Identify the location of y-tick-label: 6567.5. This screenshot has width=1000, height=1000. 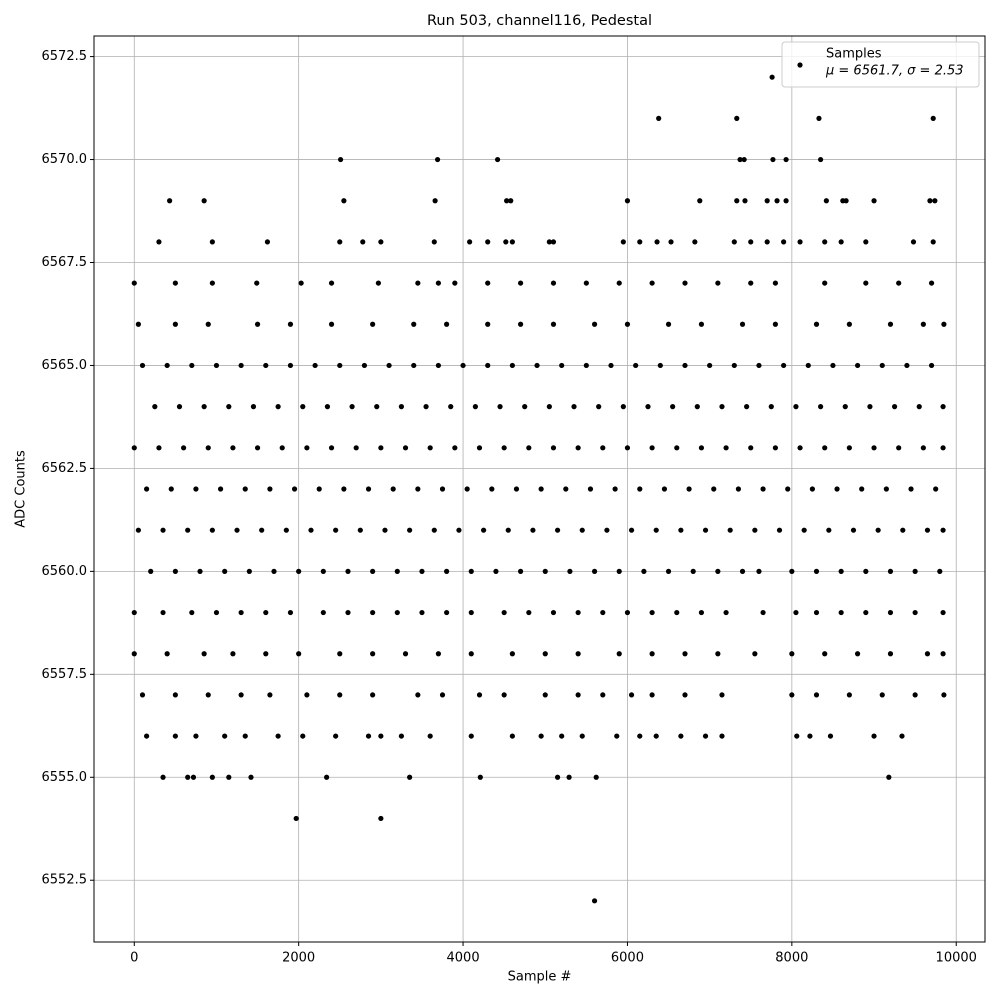
(65, 262).